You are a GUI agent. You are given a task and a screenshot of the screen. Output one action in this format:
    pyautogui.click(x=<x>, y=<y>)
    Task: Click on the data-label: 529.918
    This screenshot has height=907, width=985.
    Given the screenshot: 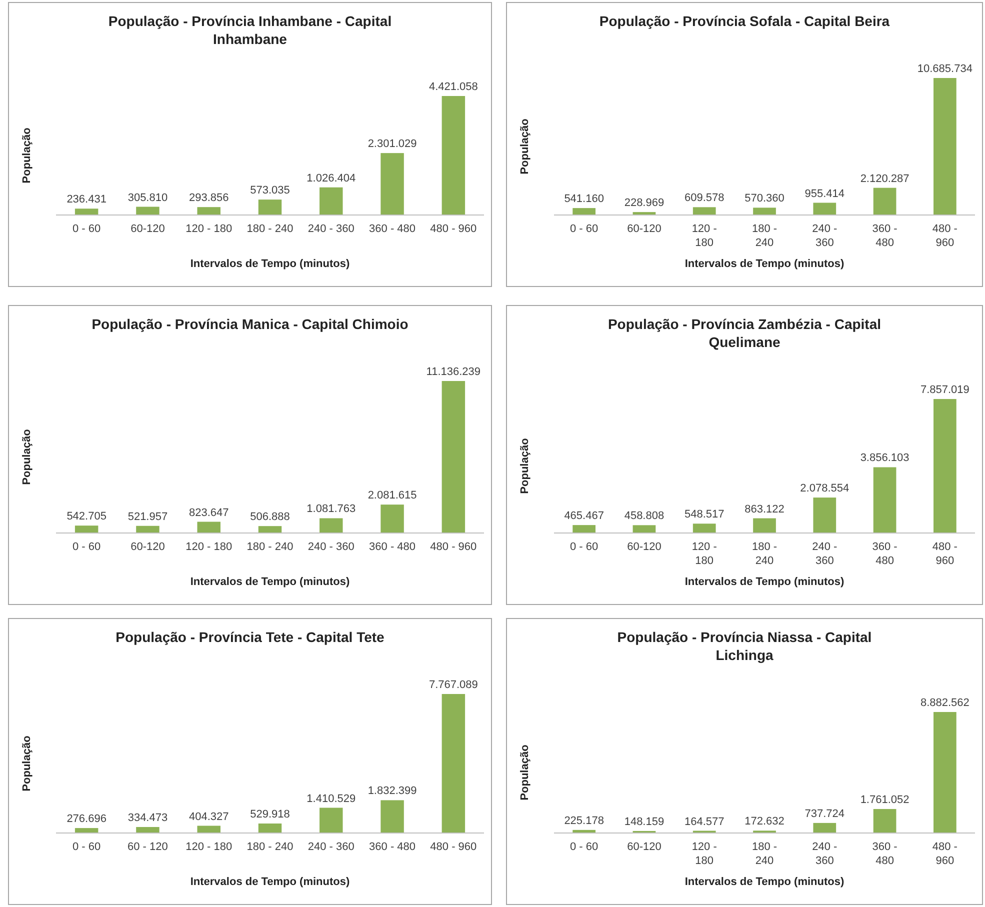 What is the action you would take?
    pyautogui.click(x=270, y=814)
    